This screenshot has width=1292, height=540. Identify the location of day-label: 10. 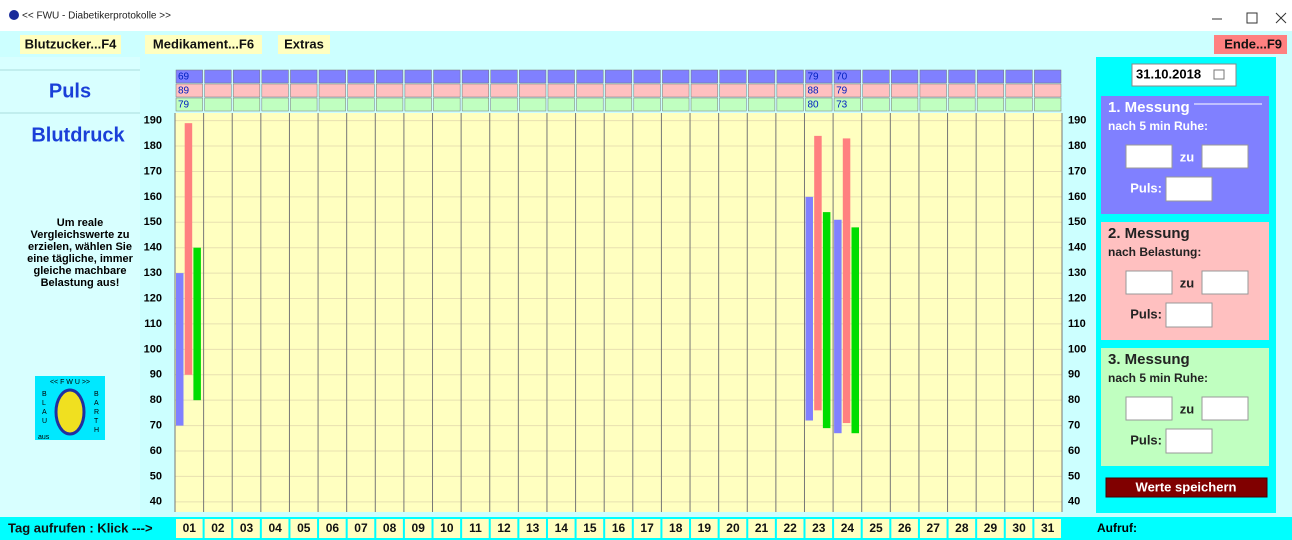
(447, 528).